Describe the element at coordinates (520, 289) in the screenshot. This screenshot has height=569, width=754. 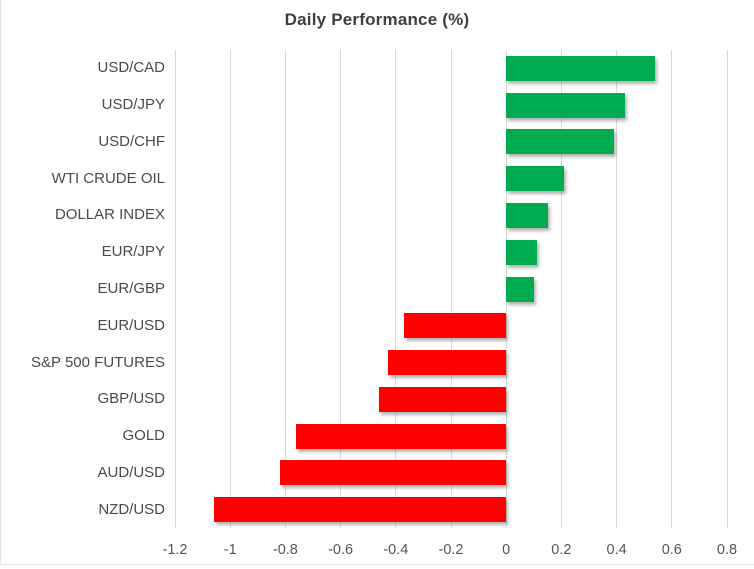
I see `bar-eur-gbp` at that location.